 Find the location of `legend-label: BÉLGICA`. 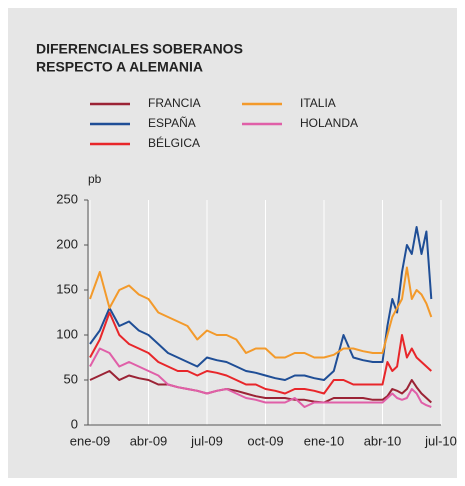

legend-label: BÉLGICA is located at coordinates (174, 142).